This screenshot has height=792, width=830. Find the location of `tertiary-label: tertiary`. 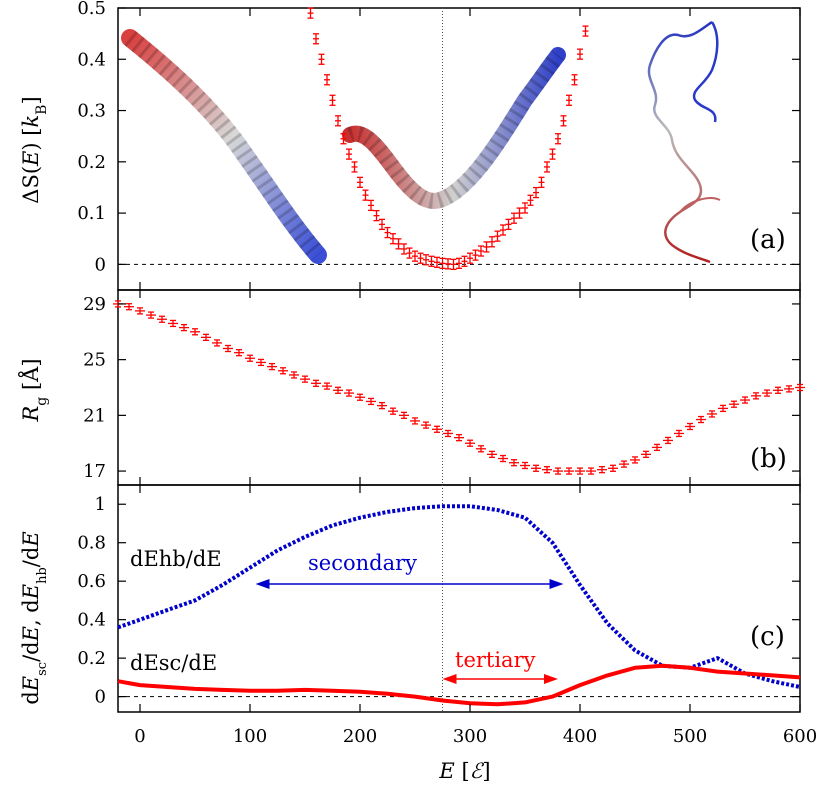

tertiary-label: tertiary is located at coordinates (495, 660).